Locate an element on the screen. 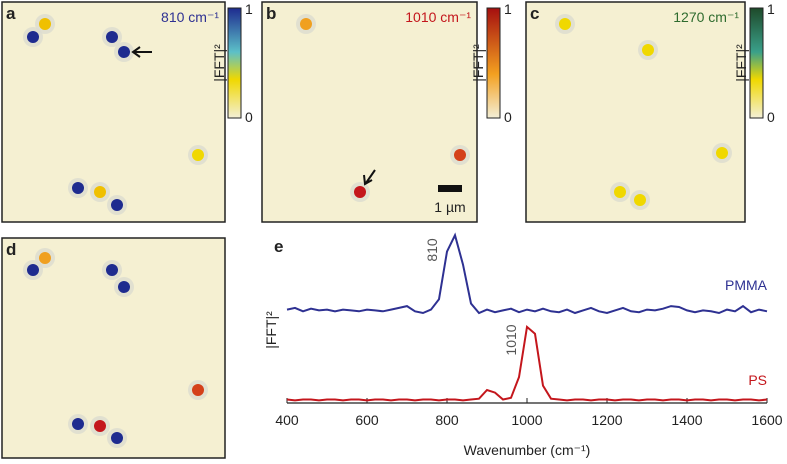 The width and height of the screenshot is (787, 464). scale-bar is located at coordinates (450, 188).